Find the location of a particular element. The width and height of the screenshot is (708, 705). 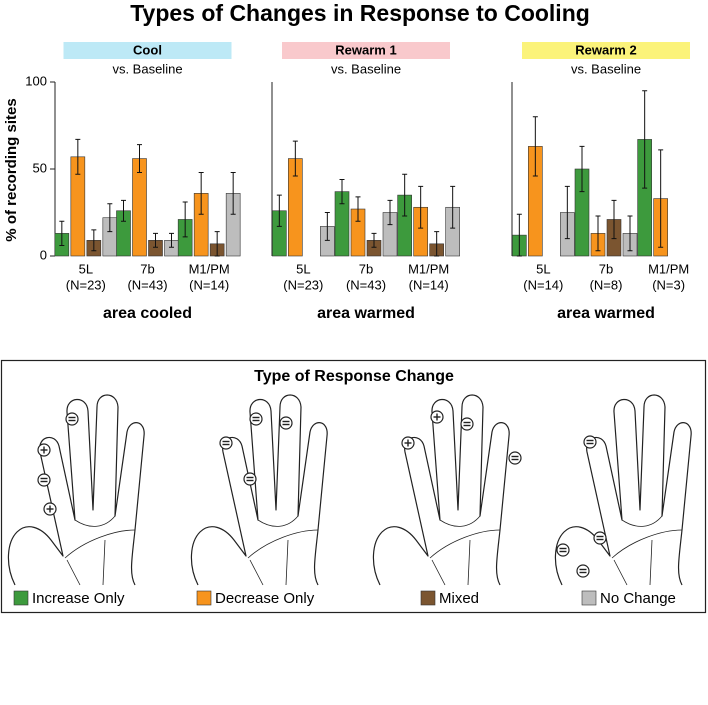

y-tick-label: 50 is located at coordinates (40, 167).